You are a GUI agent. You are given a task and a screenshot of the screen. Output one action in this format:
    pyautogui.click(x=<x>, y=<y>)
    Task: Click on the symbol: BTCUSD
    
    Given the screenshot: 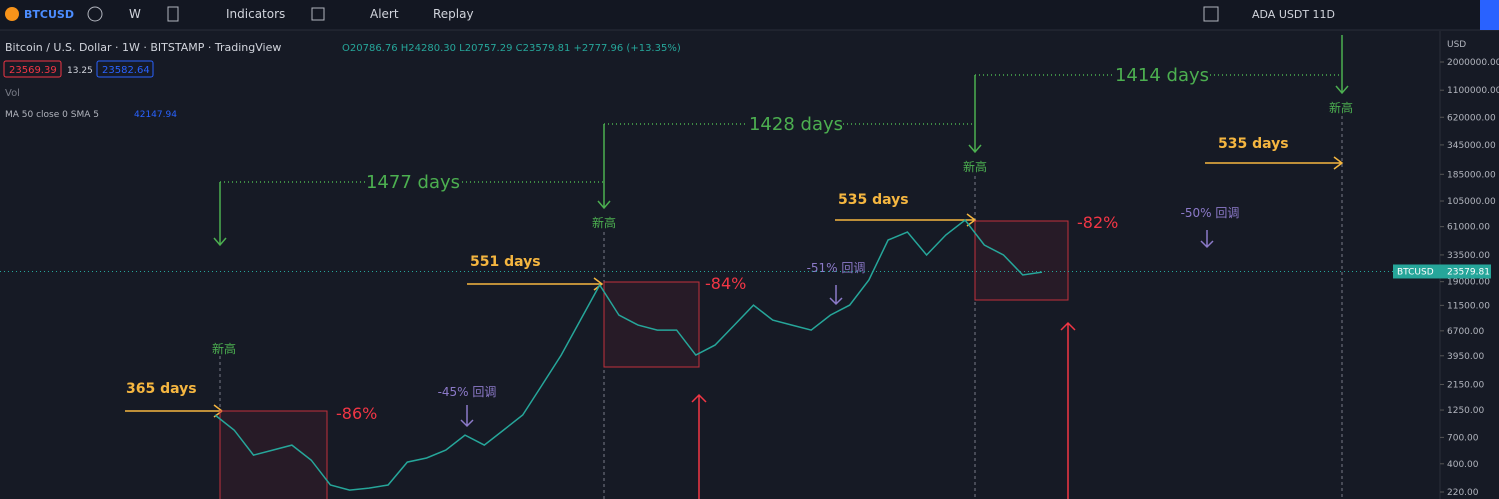 What is the action you would take?
    pyautogui.click(x=49, y=14)
    